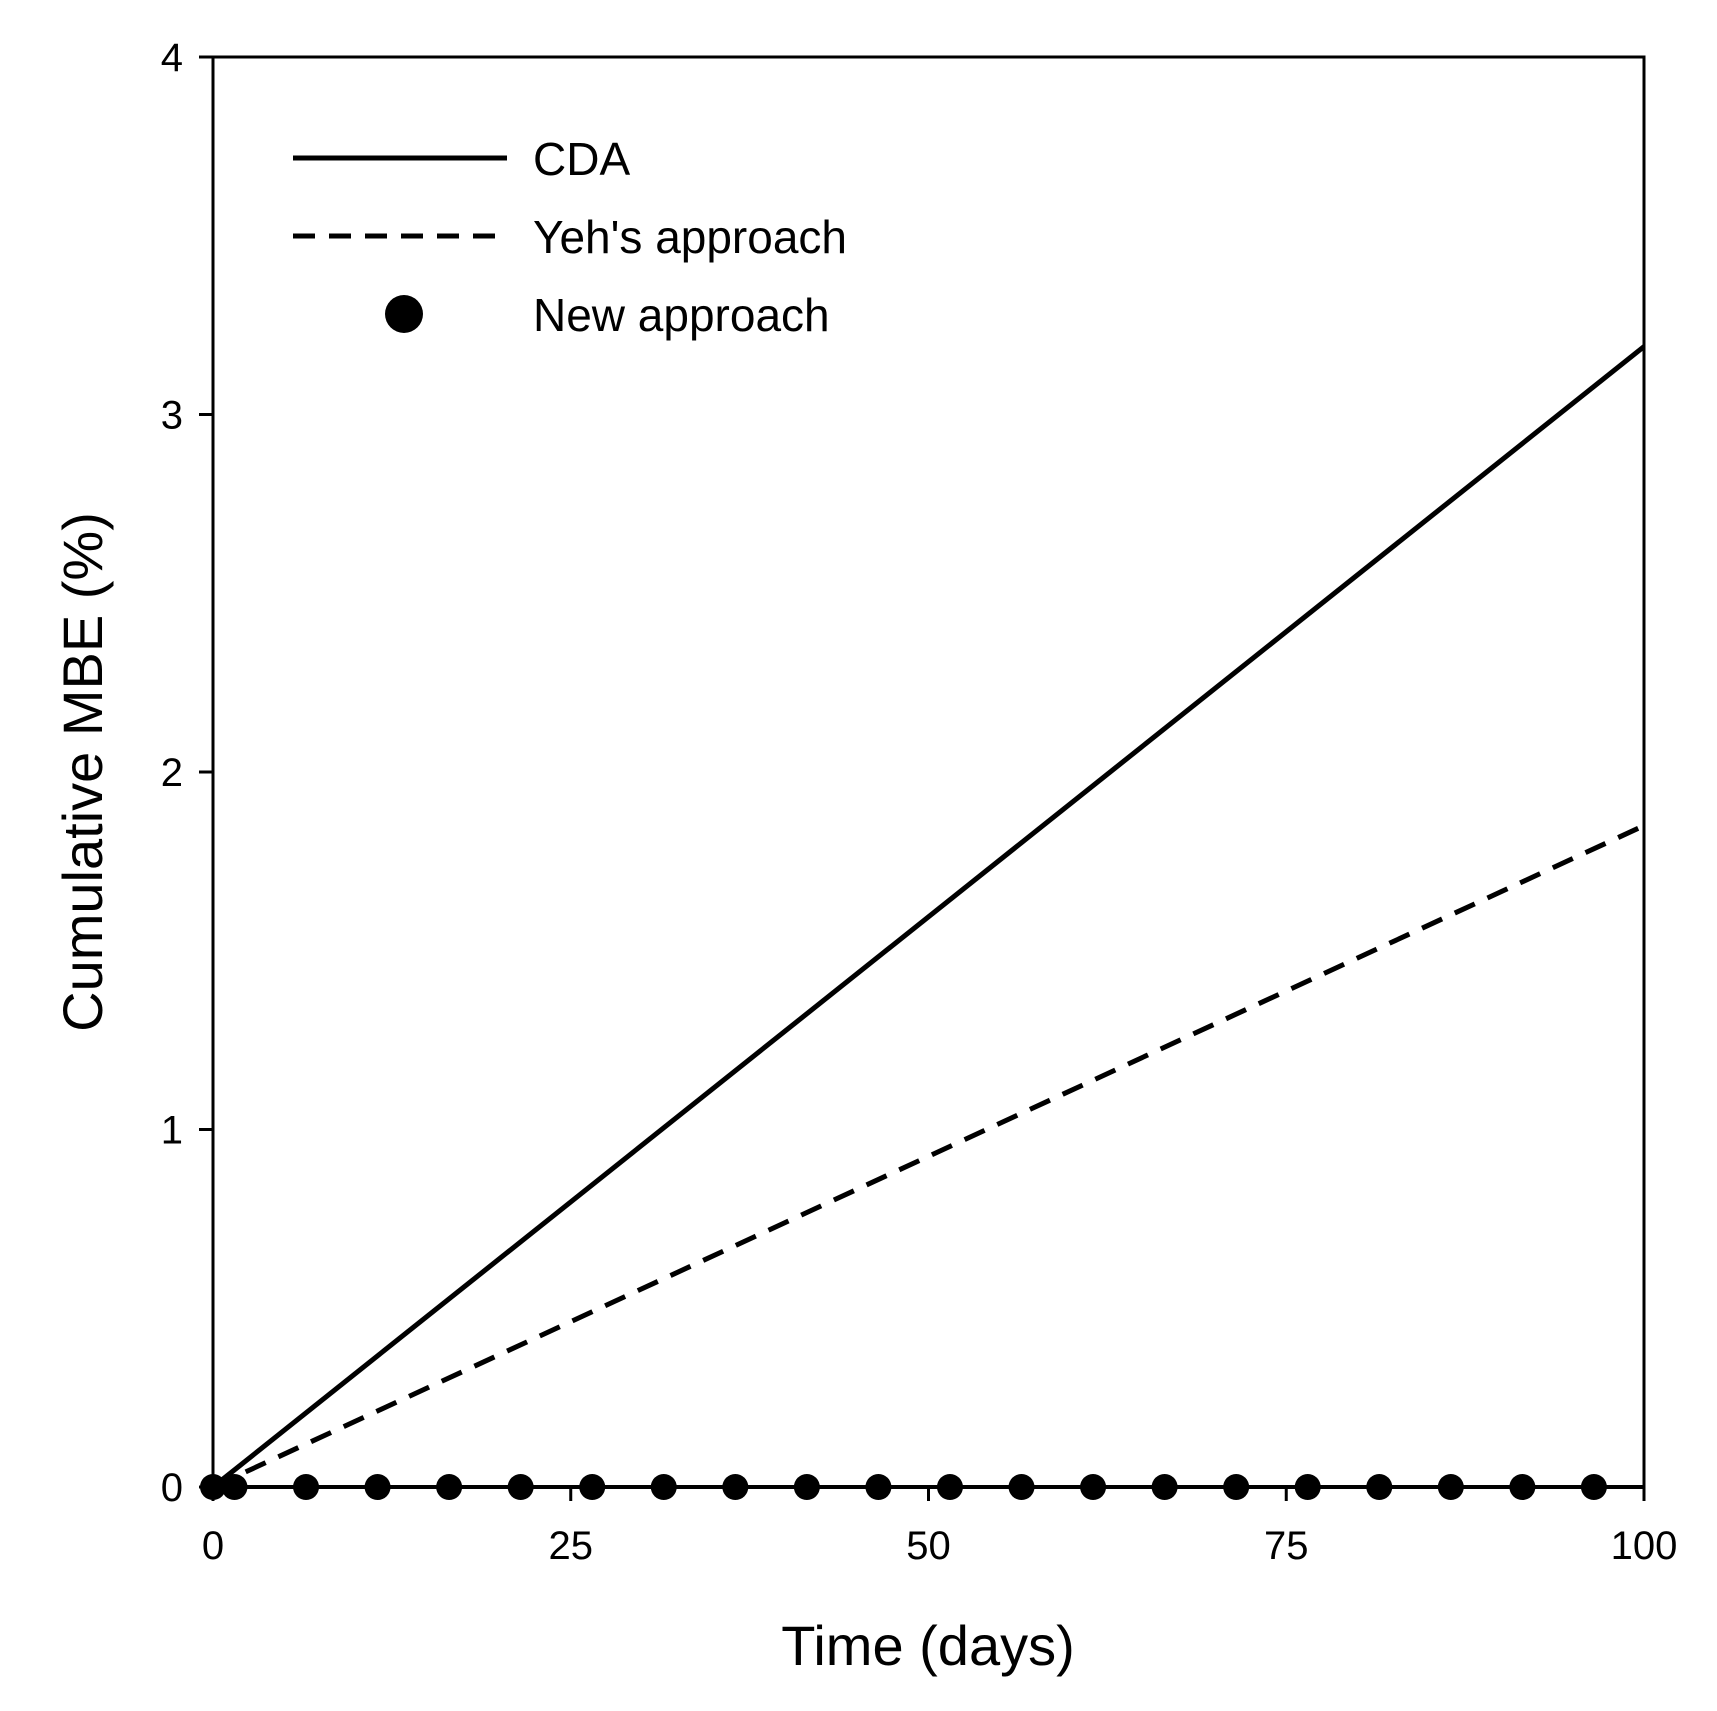 Image resolution: width=1717 pixels, height=1711 pixels. What do you see at coordinates (213, 1546) in the screenshot?
I see `x-tick-label-0: 0` at bounding box center [213, 1546].